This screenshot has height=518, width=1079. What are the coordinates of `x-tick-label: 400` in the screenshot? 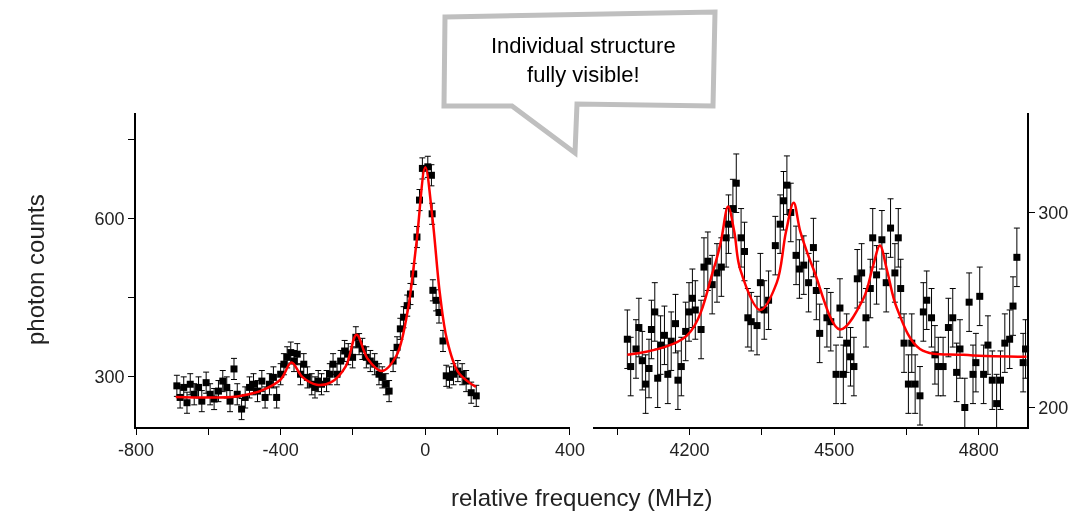 It's located at (569, 450).